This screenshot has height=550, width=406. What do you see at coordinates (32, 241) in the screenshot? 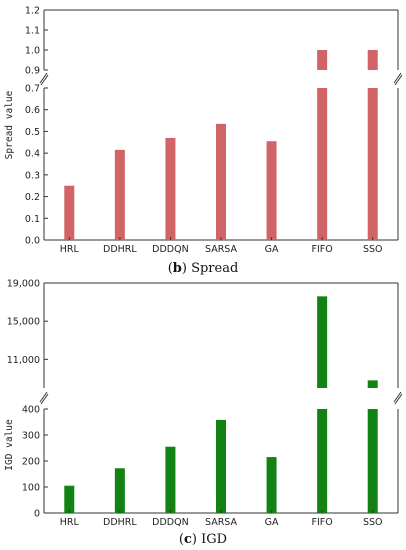
I see `y-tick-label: 0.0` at bounding box center [32, 241].